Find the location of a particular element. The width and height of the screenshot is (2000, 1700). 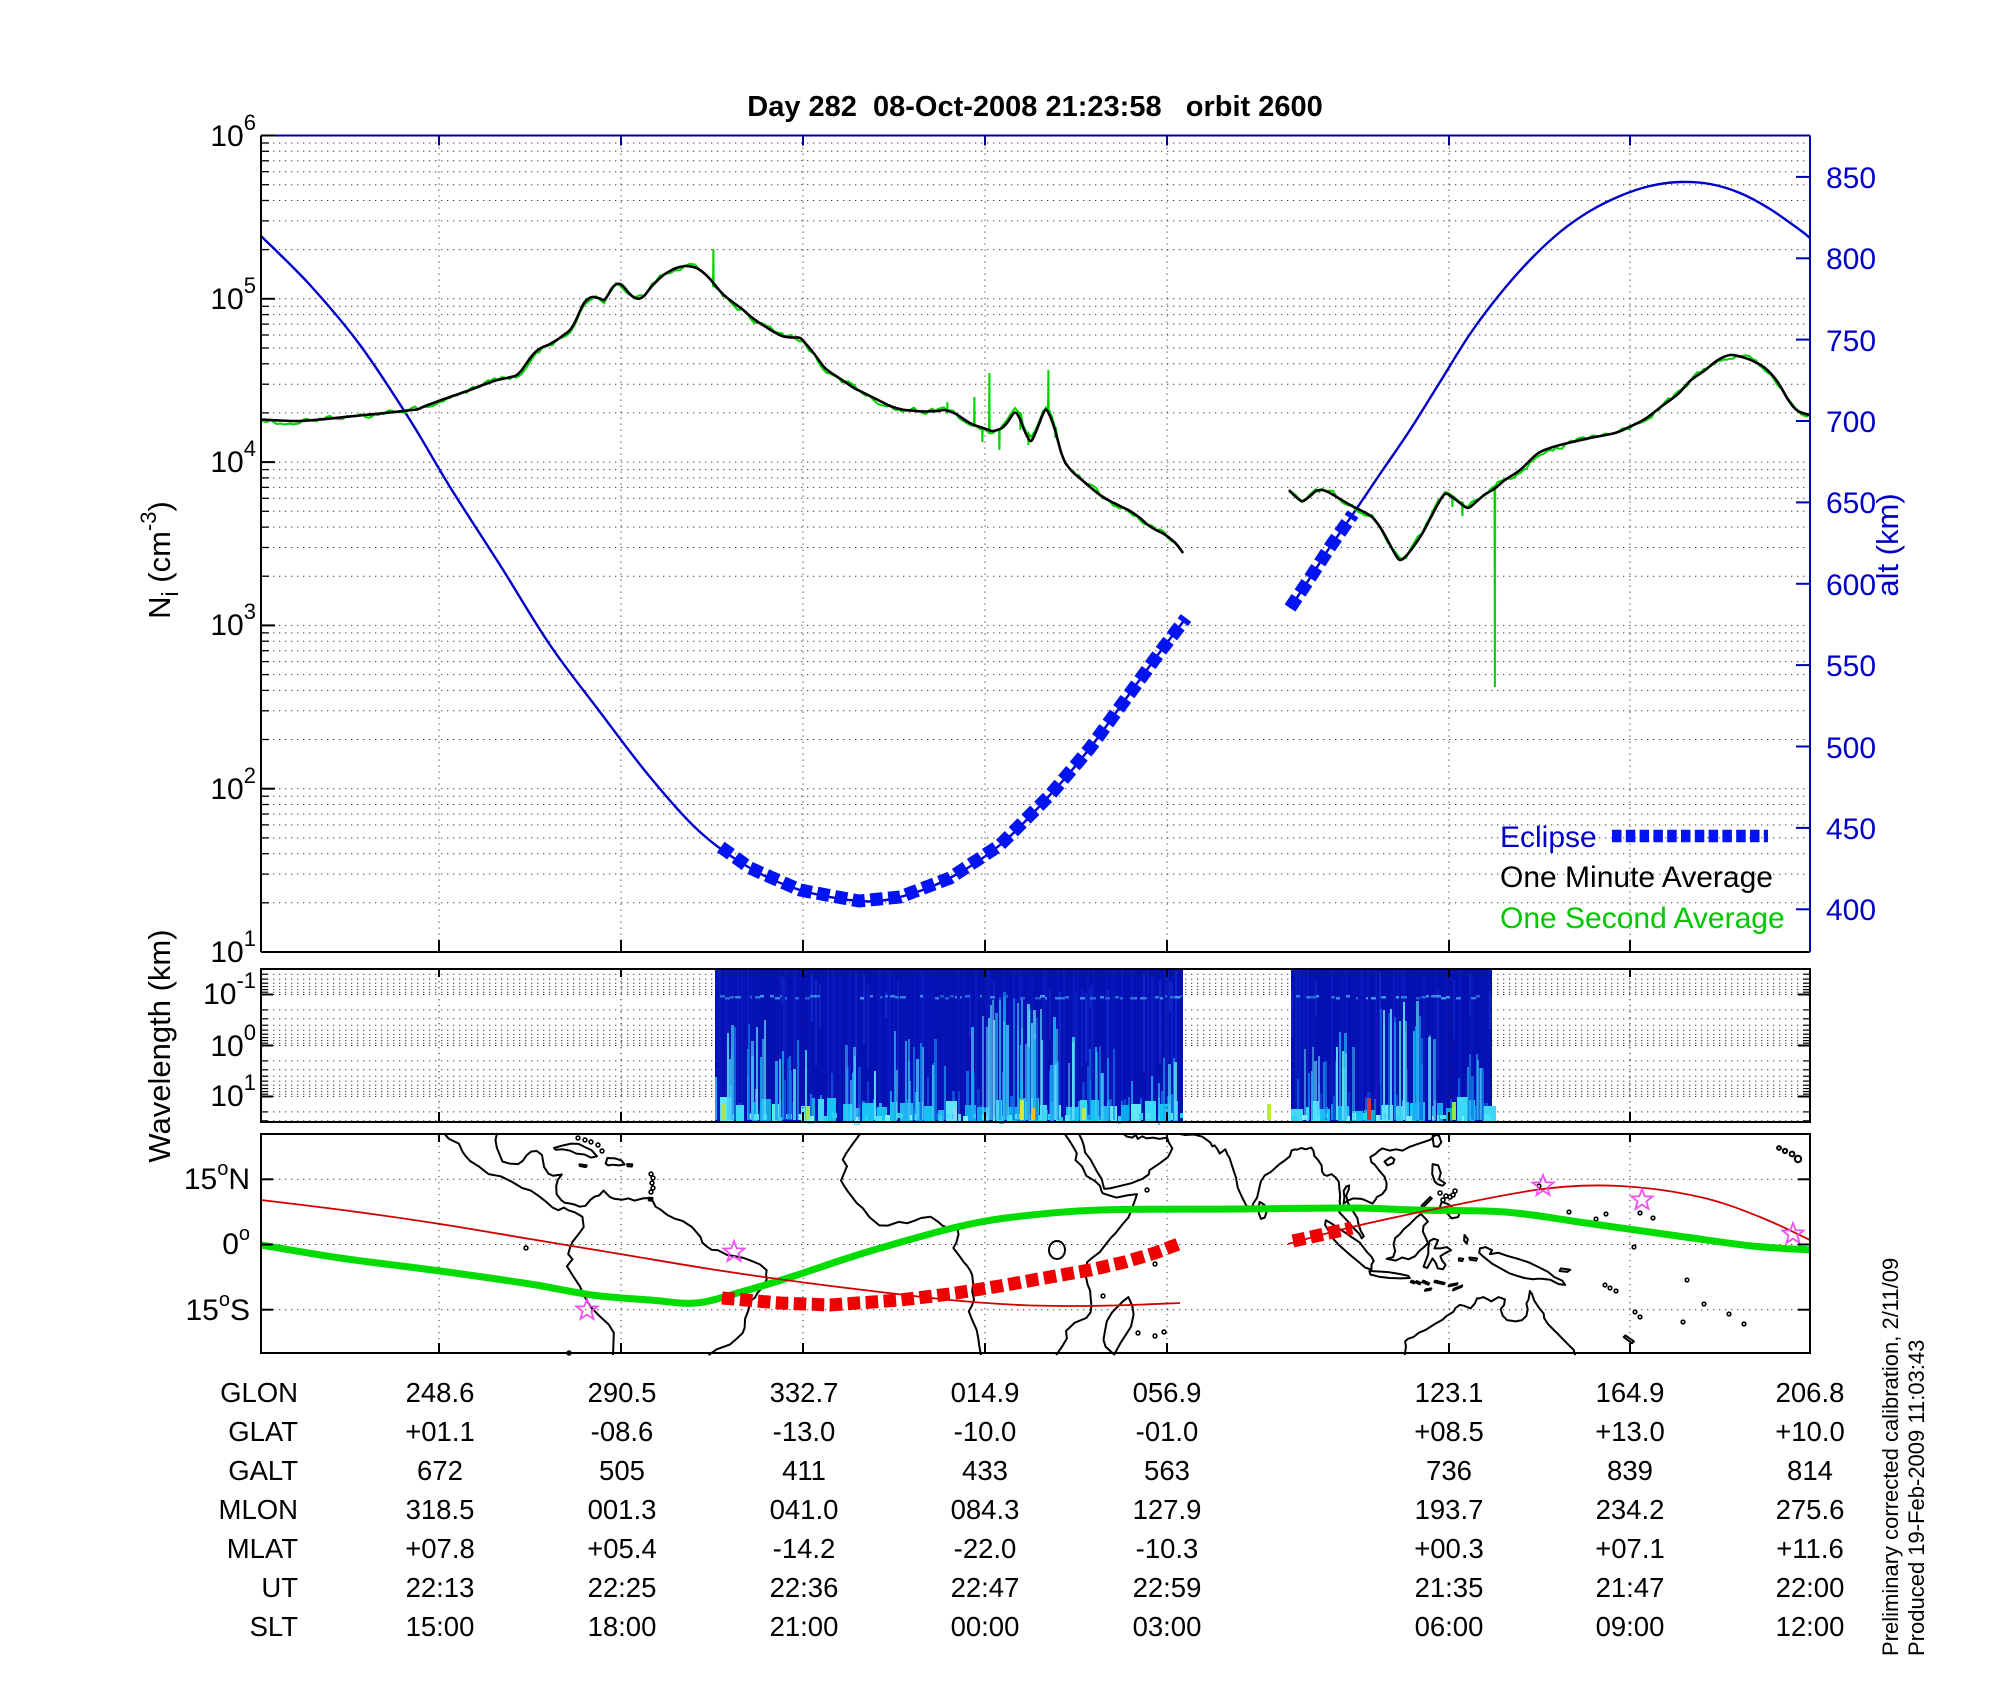

svg-text: 15oN is located at coordinates (217, 1177).